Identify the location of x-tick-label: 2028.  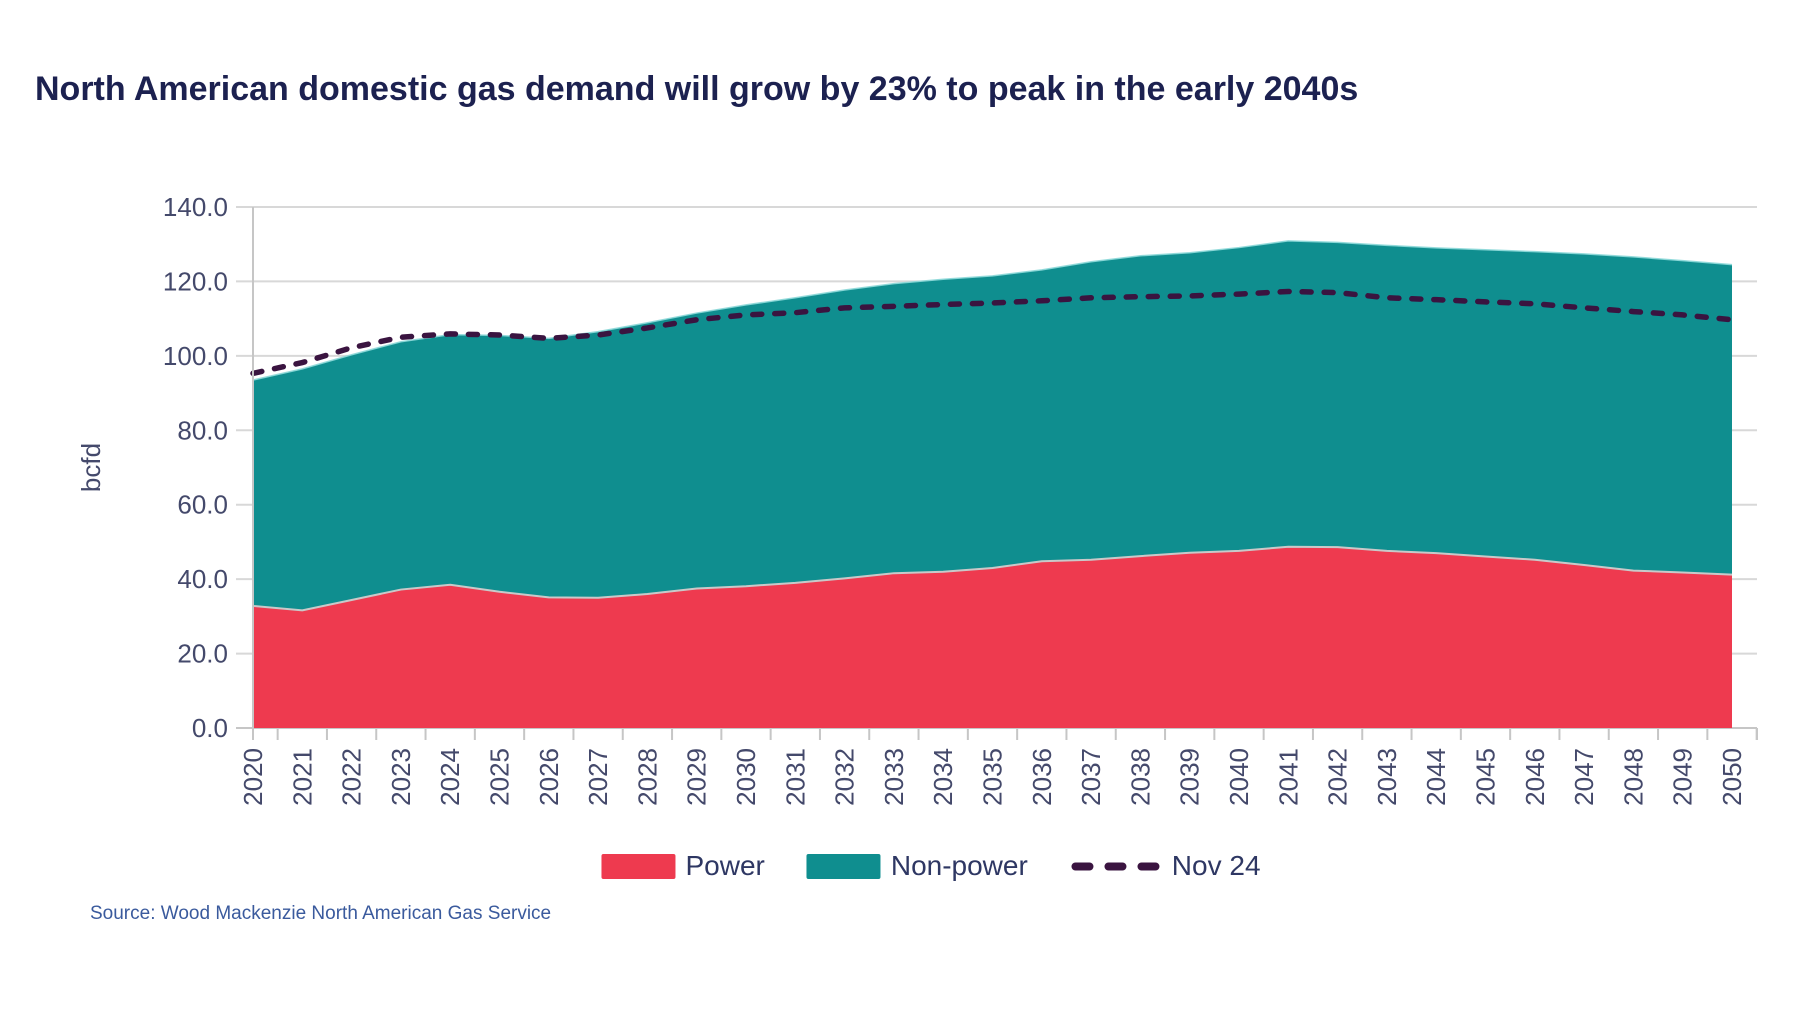
(647, 777).